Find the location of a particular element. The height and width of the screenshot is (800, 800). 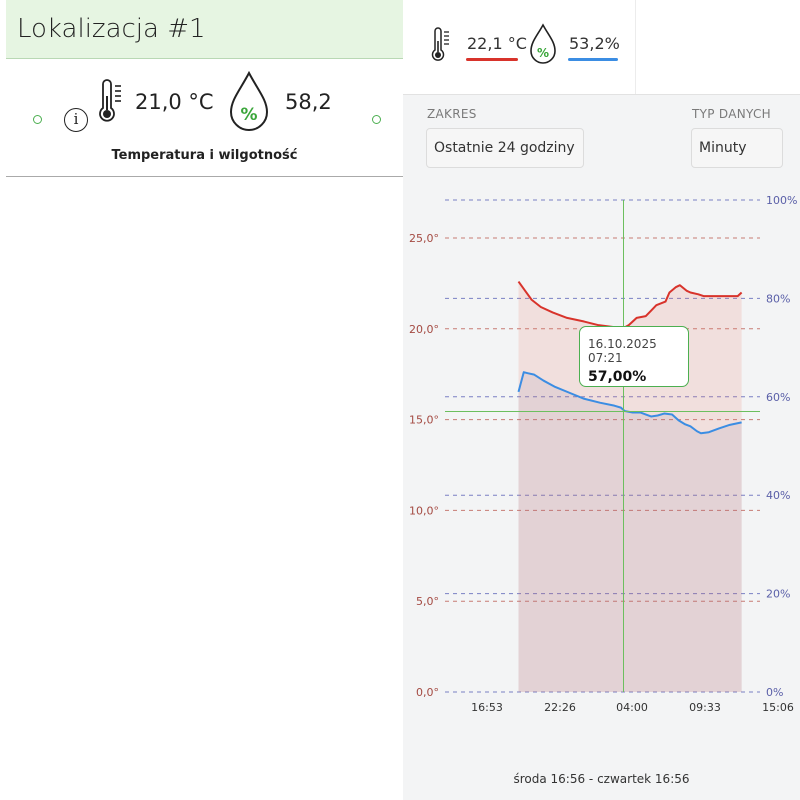

data-type-select: Minuty is located at coordinates (737, 148).